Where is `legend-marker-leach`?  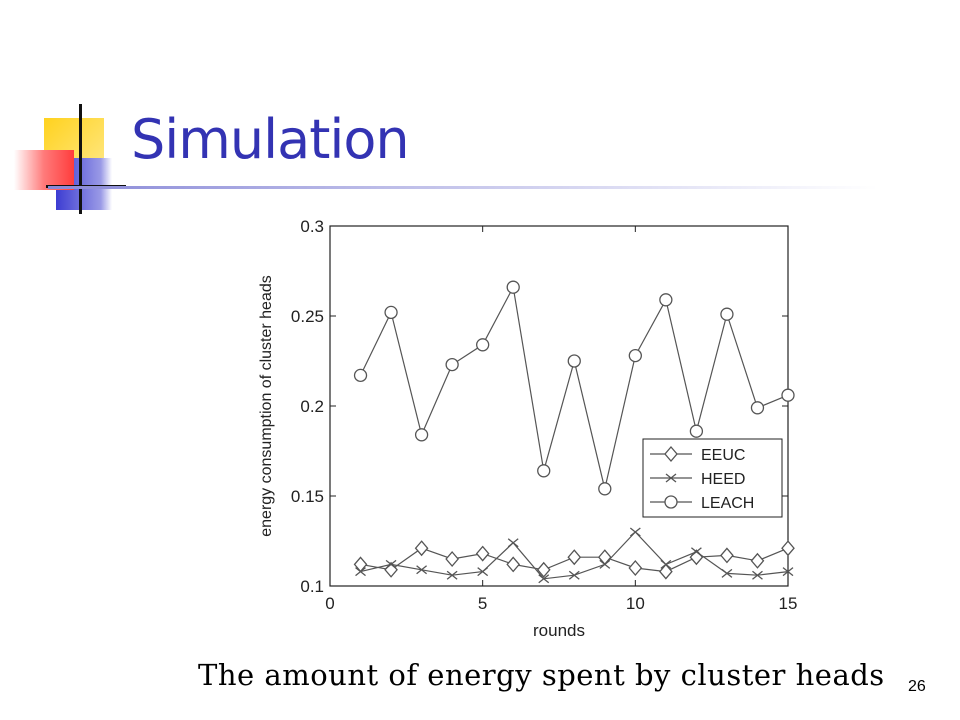 legend-marker-leach is located at coordinates (671, 502).